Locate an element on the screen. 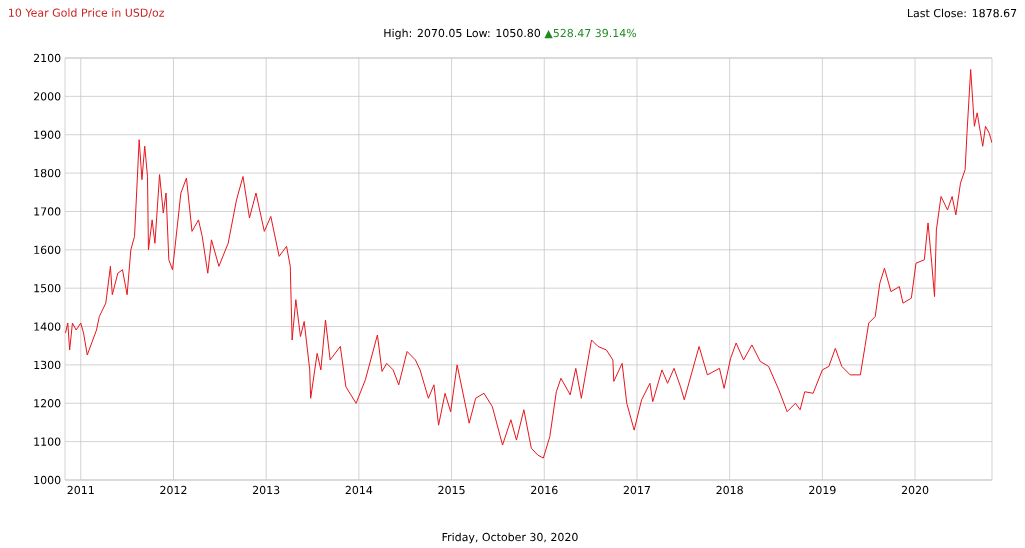  y-tick-label: 1800 is located at coordinates (47, 173).